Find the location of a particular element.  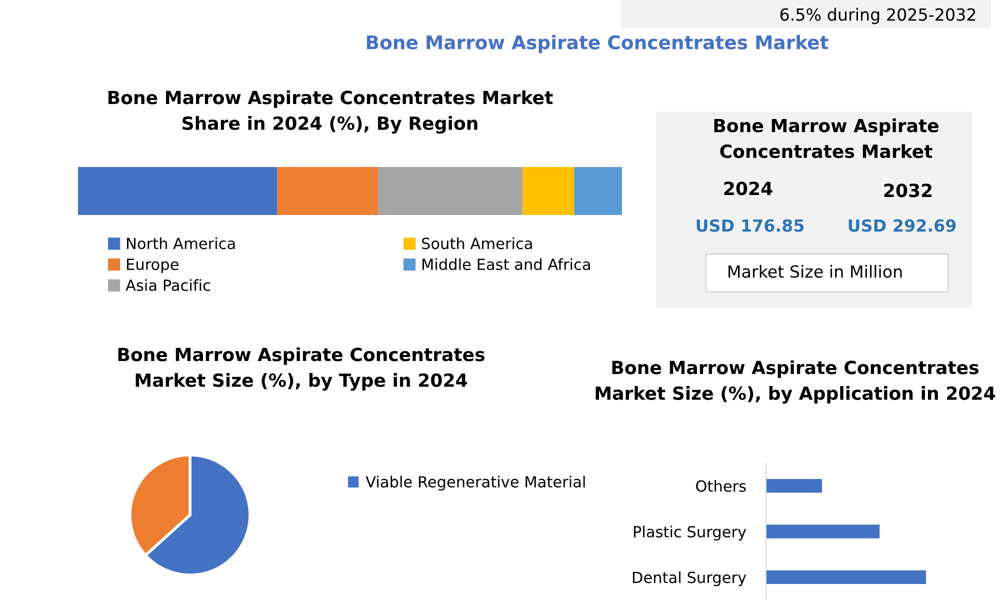

chart-title: Bone Marrow Aspirate Concentrates Market Share in 2024 (%), By Region is located at coordinates (330, 112).